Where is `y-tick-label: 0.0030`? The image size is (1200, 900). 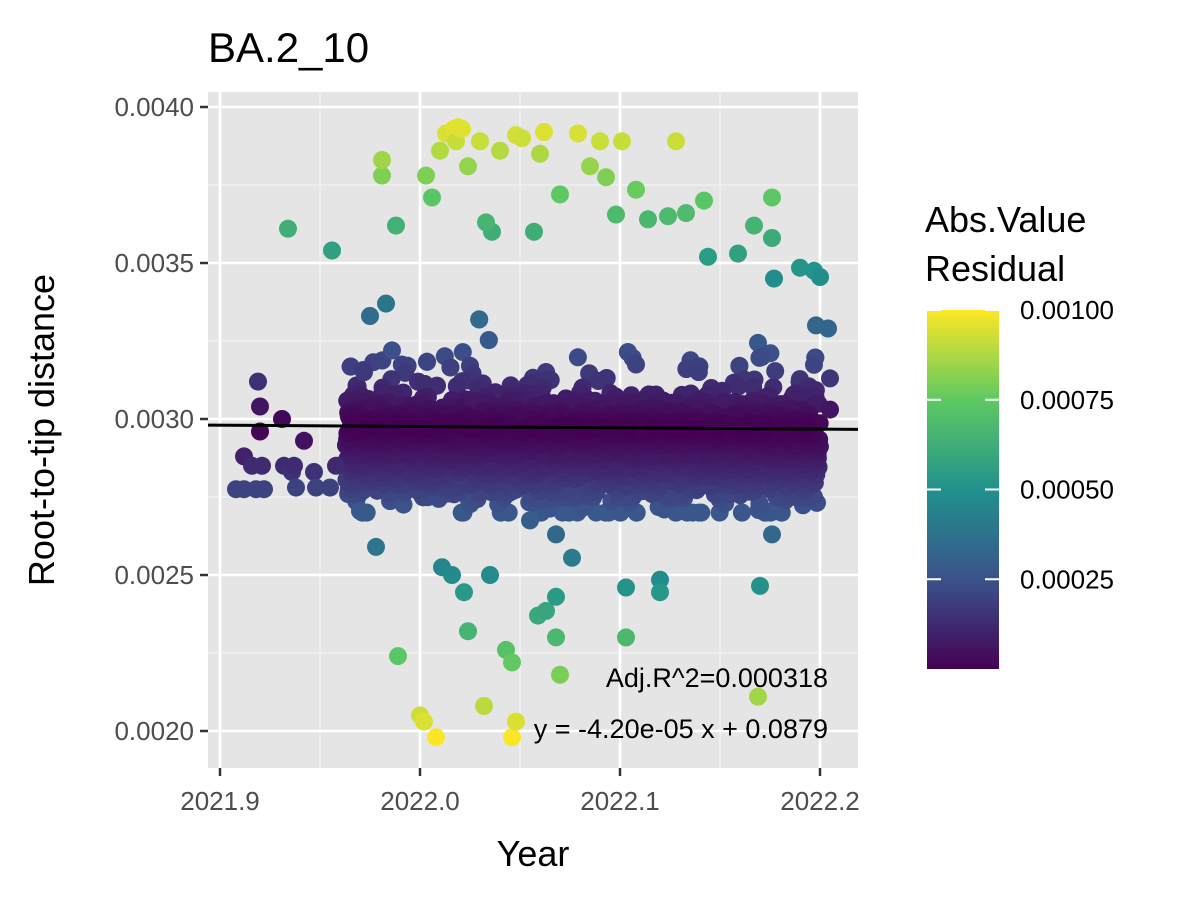 y-tick-label: 0.0030 is located at coordinates (154, 419).